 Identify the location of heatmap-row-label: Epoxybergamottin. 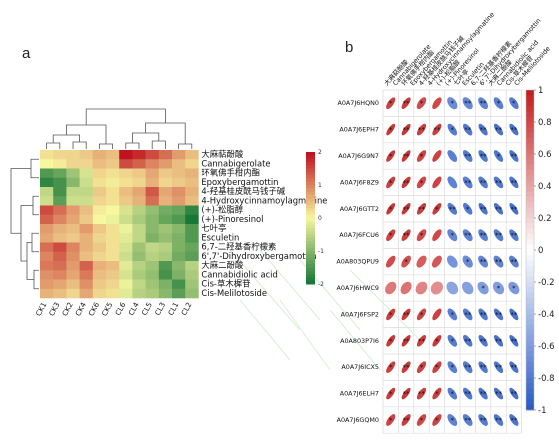
(239, 182).